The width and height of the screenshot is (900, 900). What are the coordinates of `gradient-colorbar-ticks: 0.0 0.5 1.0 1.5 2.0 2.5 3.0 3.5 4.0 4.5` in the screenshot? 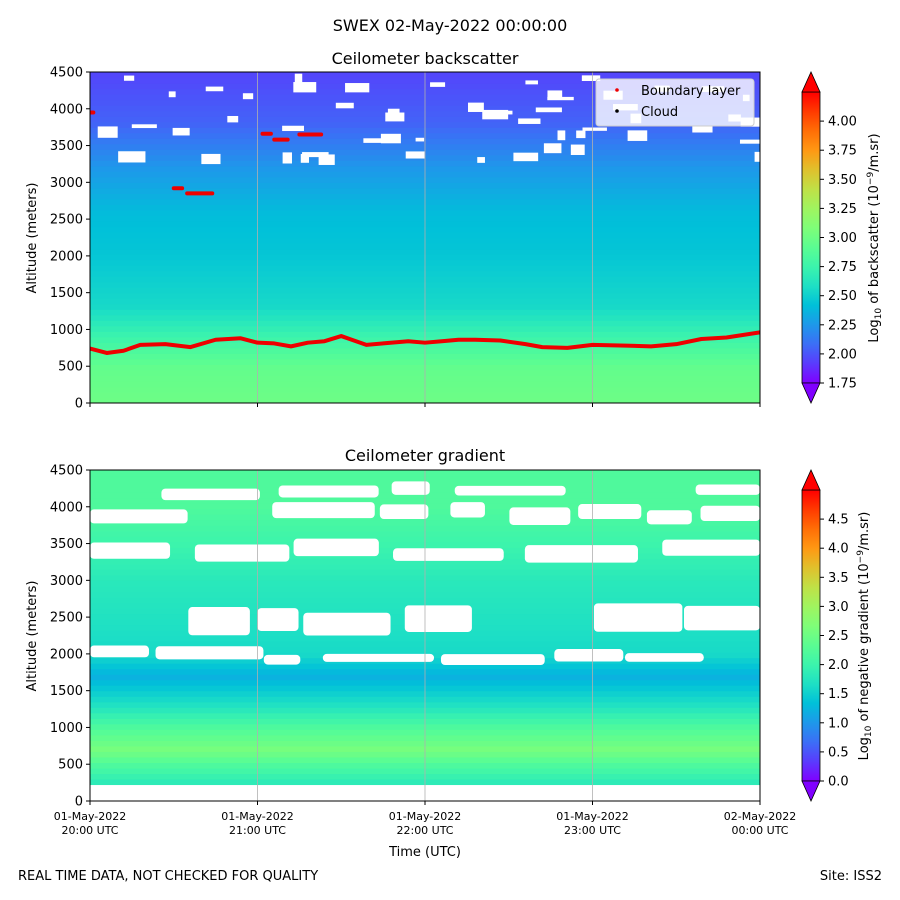 It's located at (834, 651).